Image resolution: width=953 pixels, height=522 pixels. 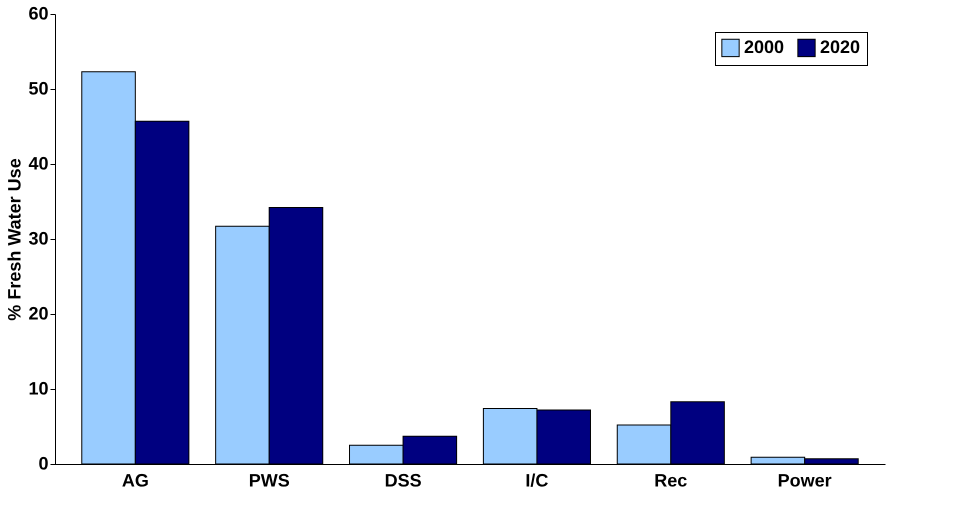 I want to click on legend-label: 2000, so click(x=764, y=46).